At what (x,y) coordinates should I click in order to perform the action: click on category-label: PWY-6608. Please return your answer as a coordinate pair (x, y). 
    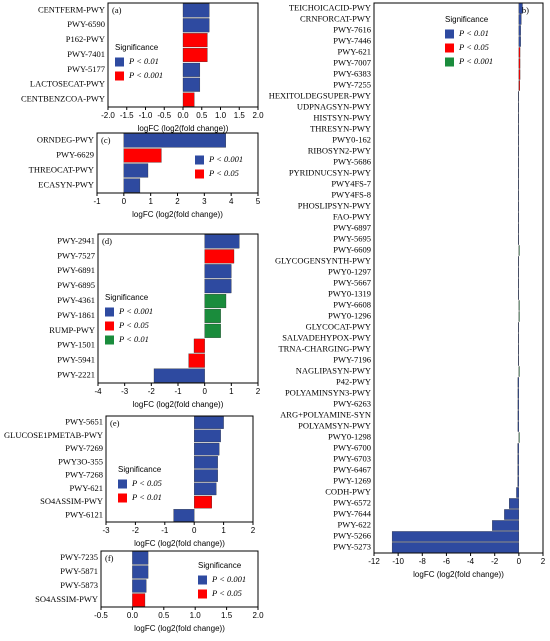
    Looking at the image, I should click on (352, 304).